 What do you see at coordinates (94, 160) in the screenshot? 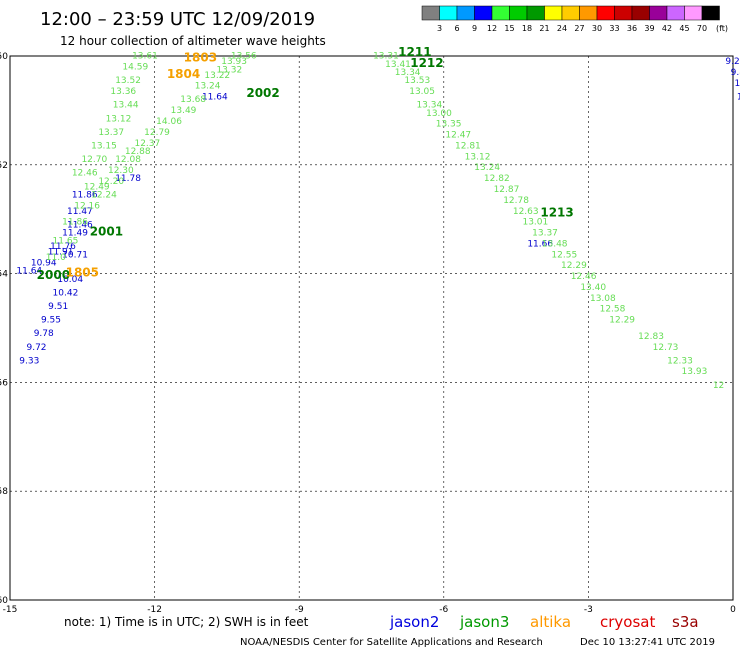
I see `jason3-wave-height: 12.70` at bounding box center [94, 160].